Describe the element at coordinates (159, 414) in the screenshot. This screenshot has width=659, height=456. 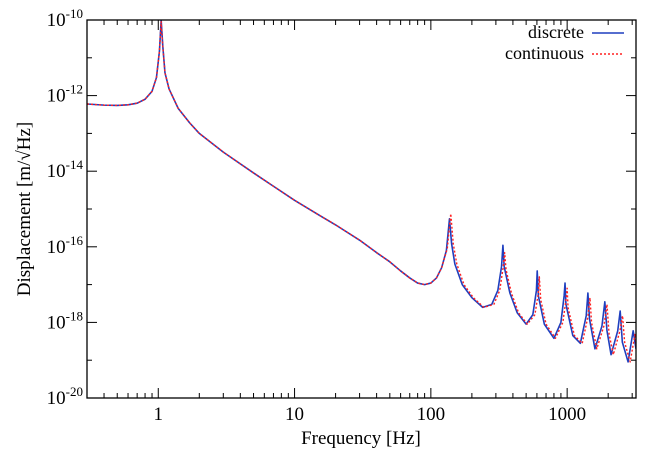
I see `x-tick-label: 1` at that location.